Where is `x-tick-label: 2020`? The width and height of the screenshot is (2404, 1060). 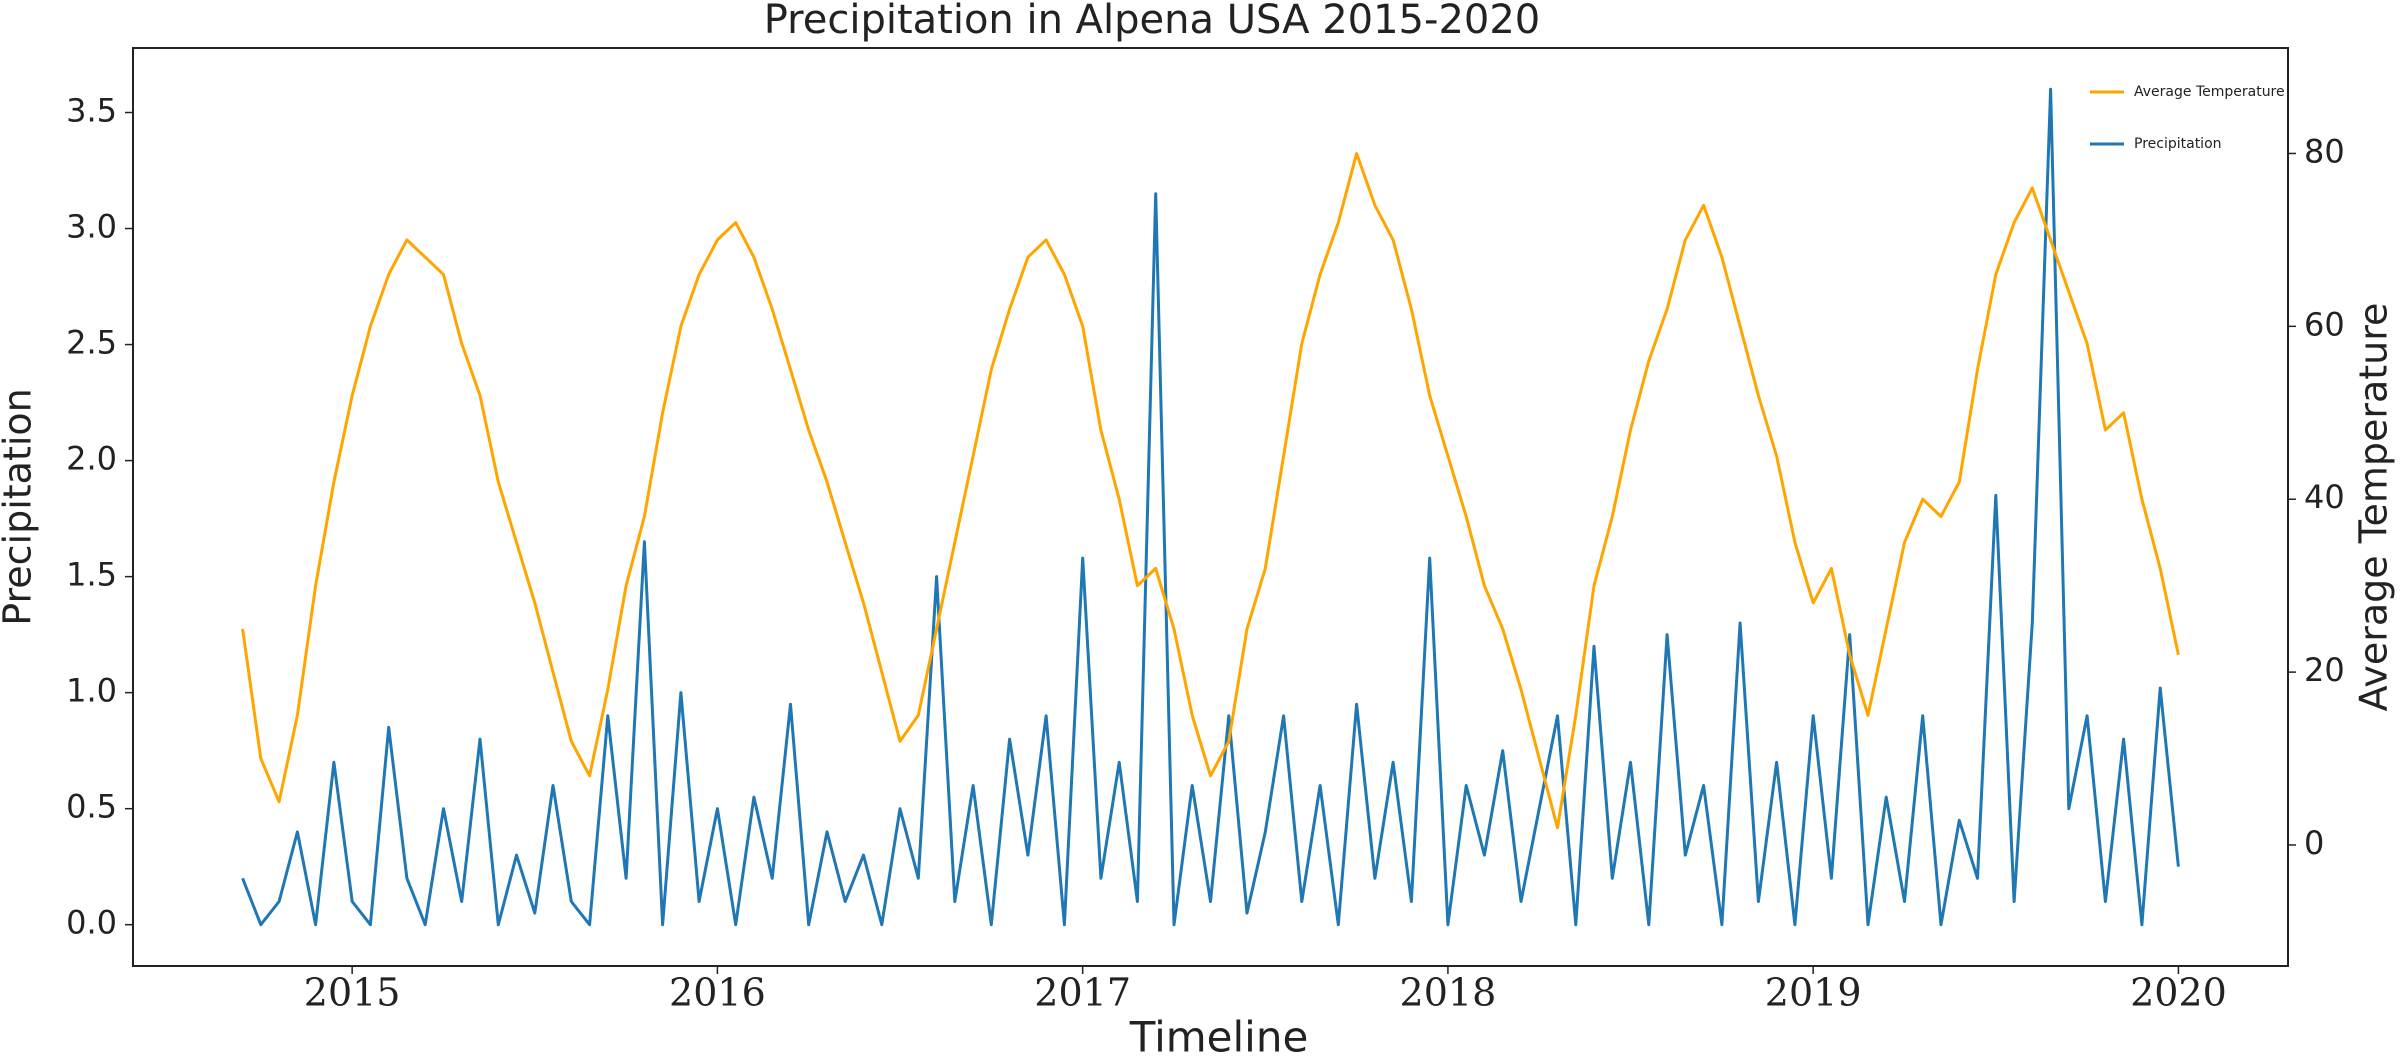
x-tick-label: 2020 is located at coordinates (2178, 993).